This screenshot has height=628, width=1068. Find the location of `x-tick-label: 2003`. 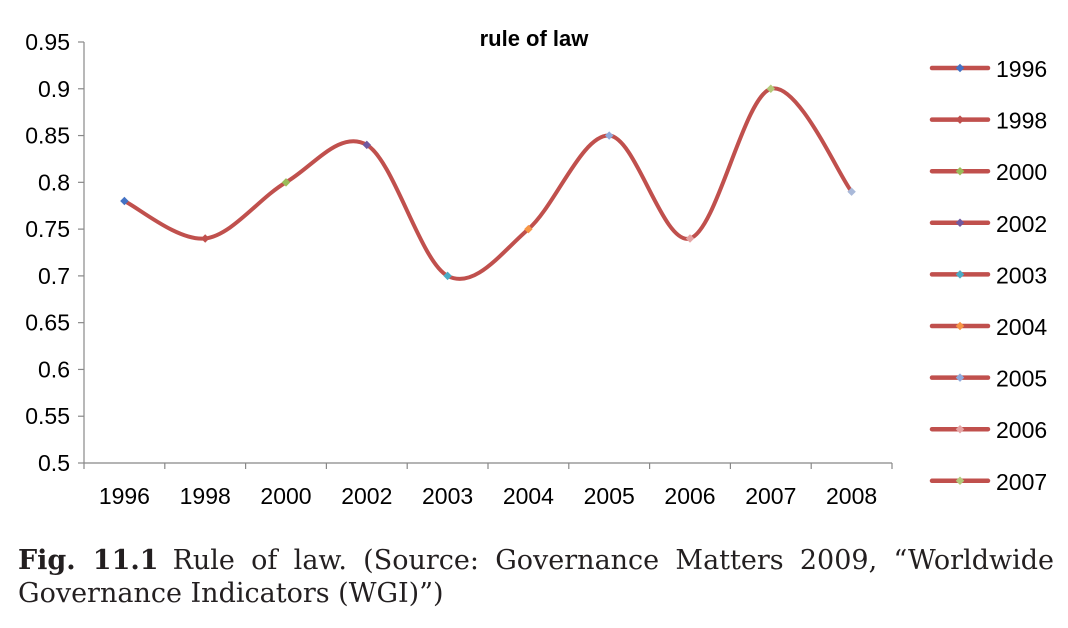

x-tick-label: 2003 is located at coordinates (447, 496).